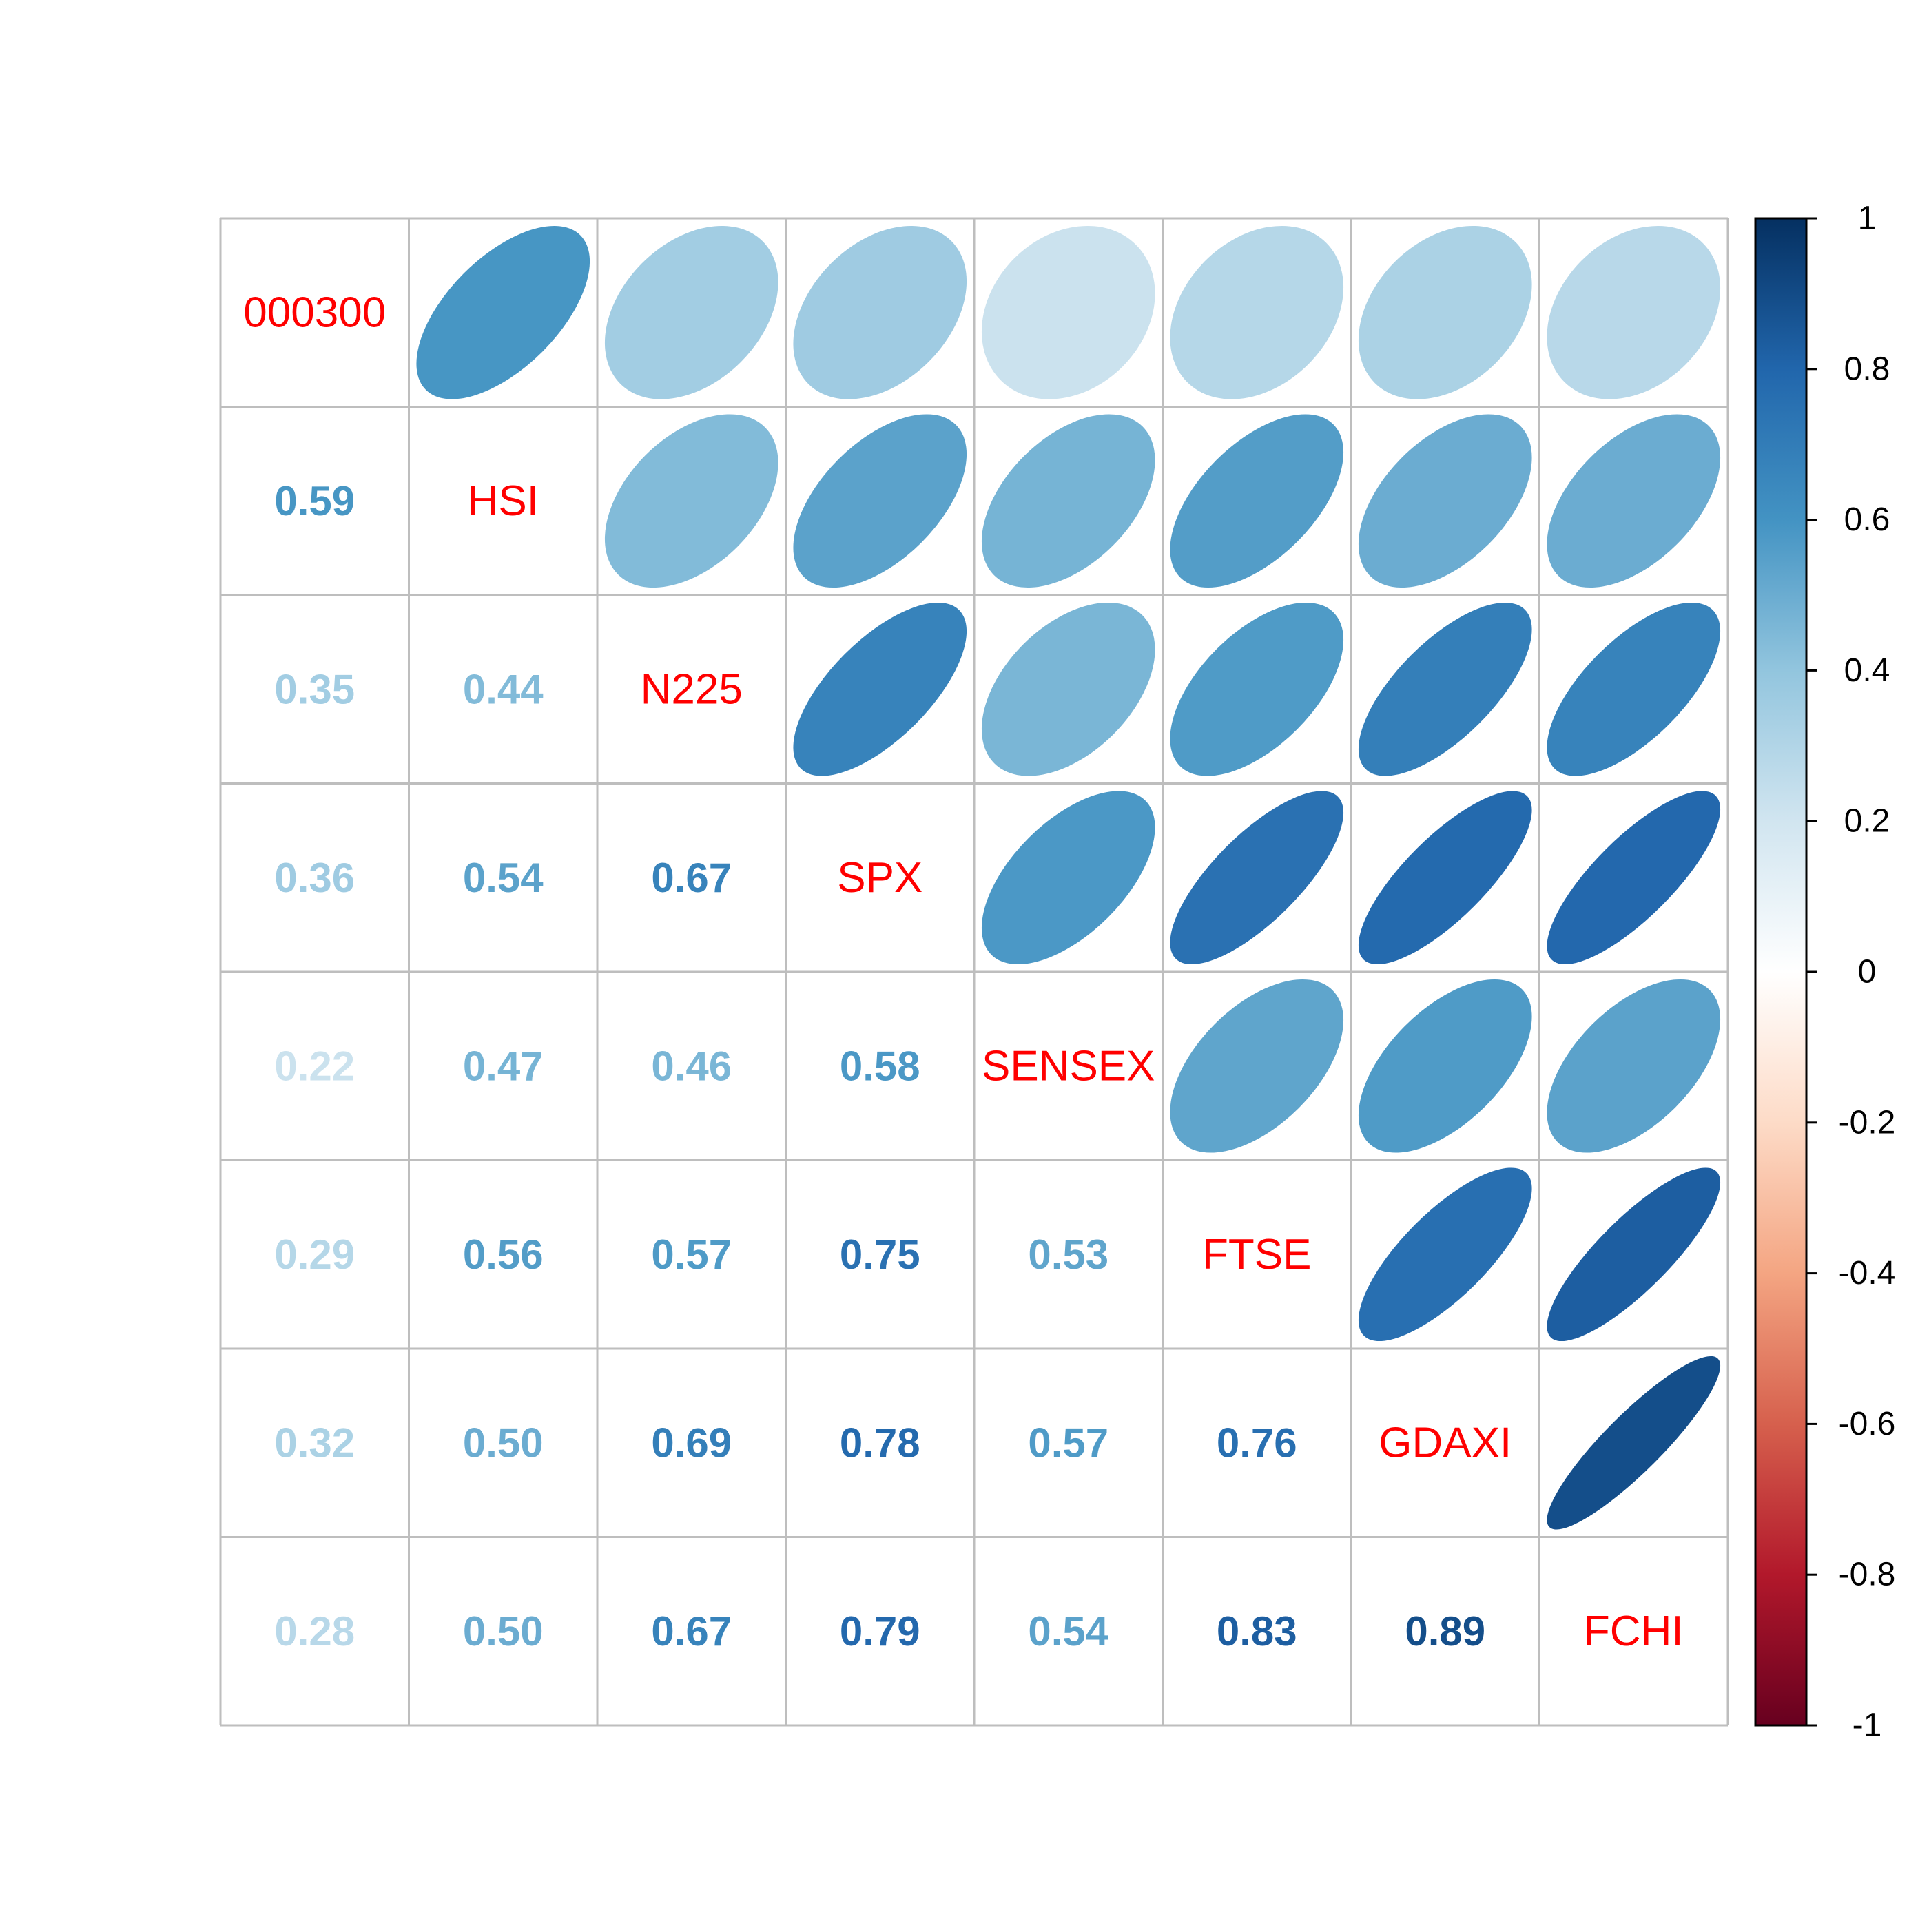  What do you see at coordinates (1781, 972) in the screenshot?
I see `colorbar-gradient` at bounding box center [1781, 972].